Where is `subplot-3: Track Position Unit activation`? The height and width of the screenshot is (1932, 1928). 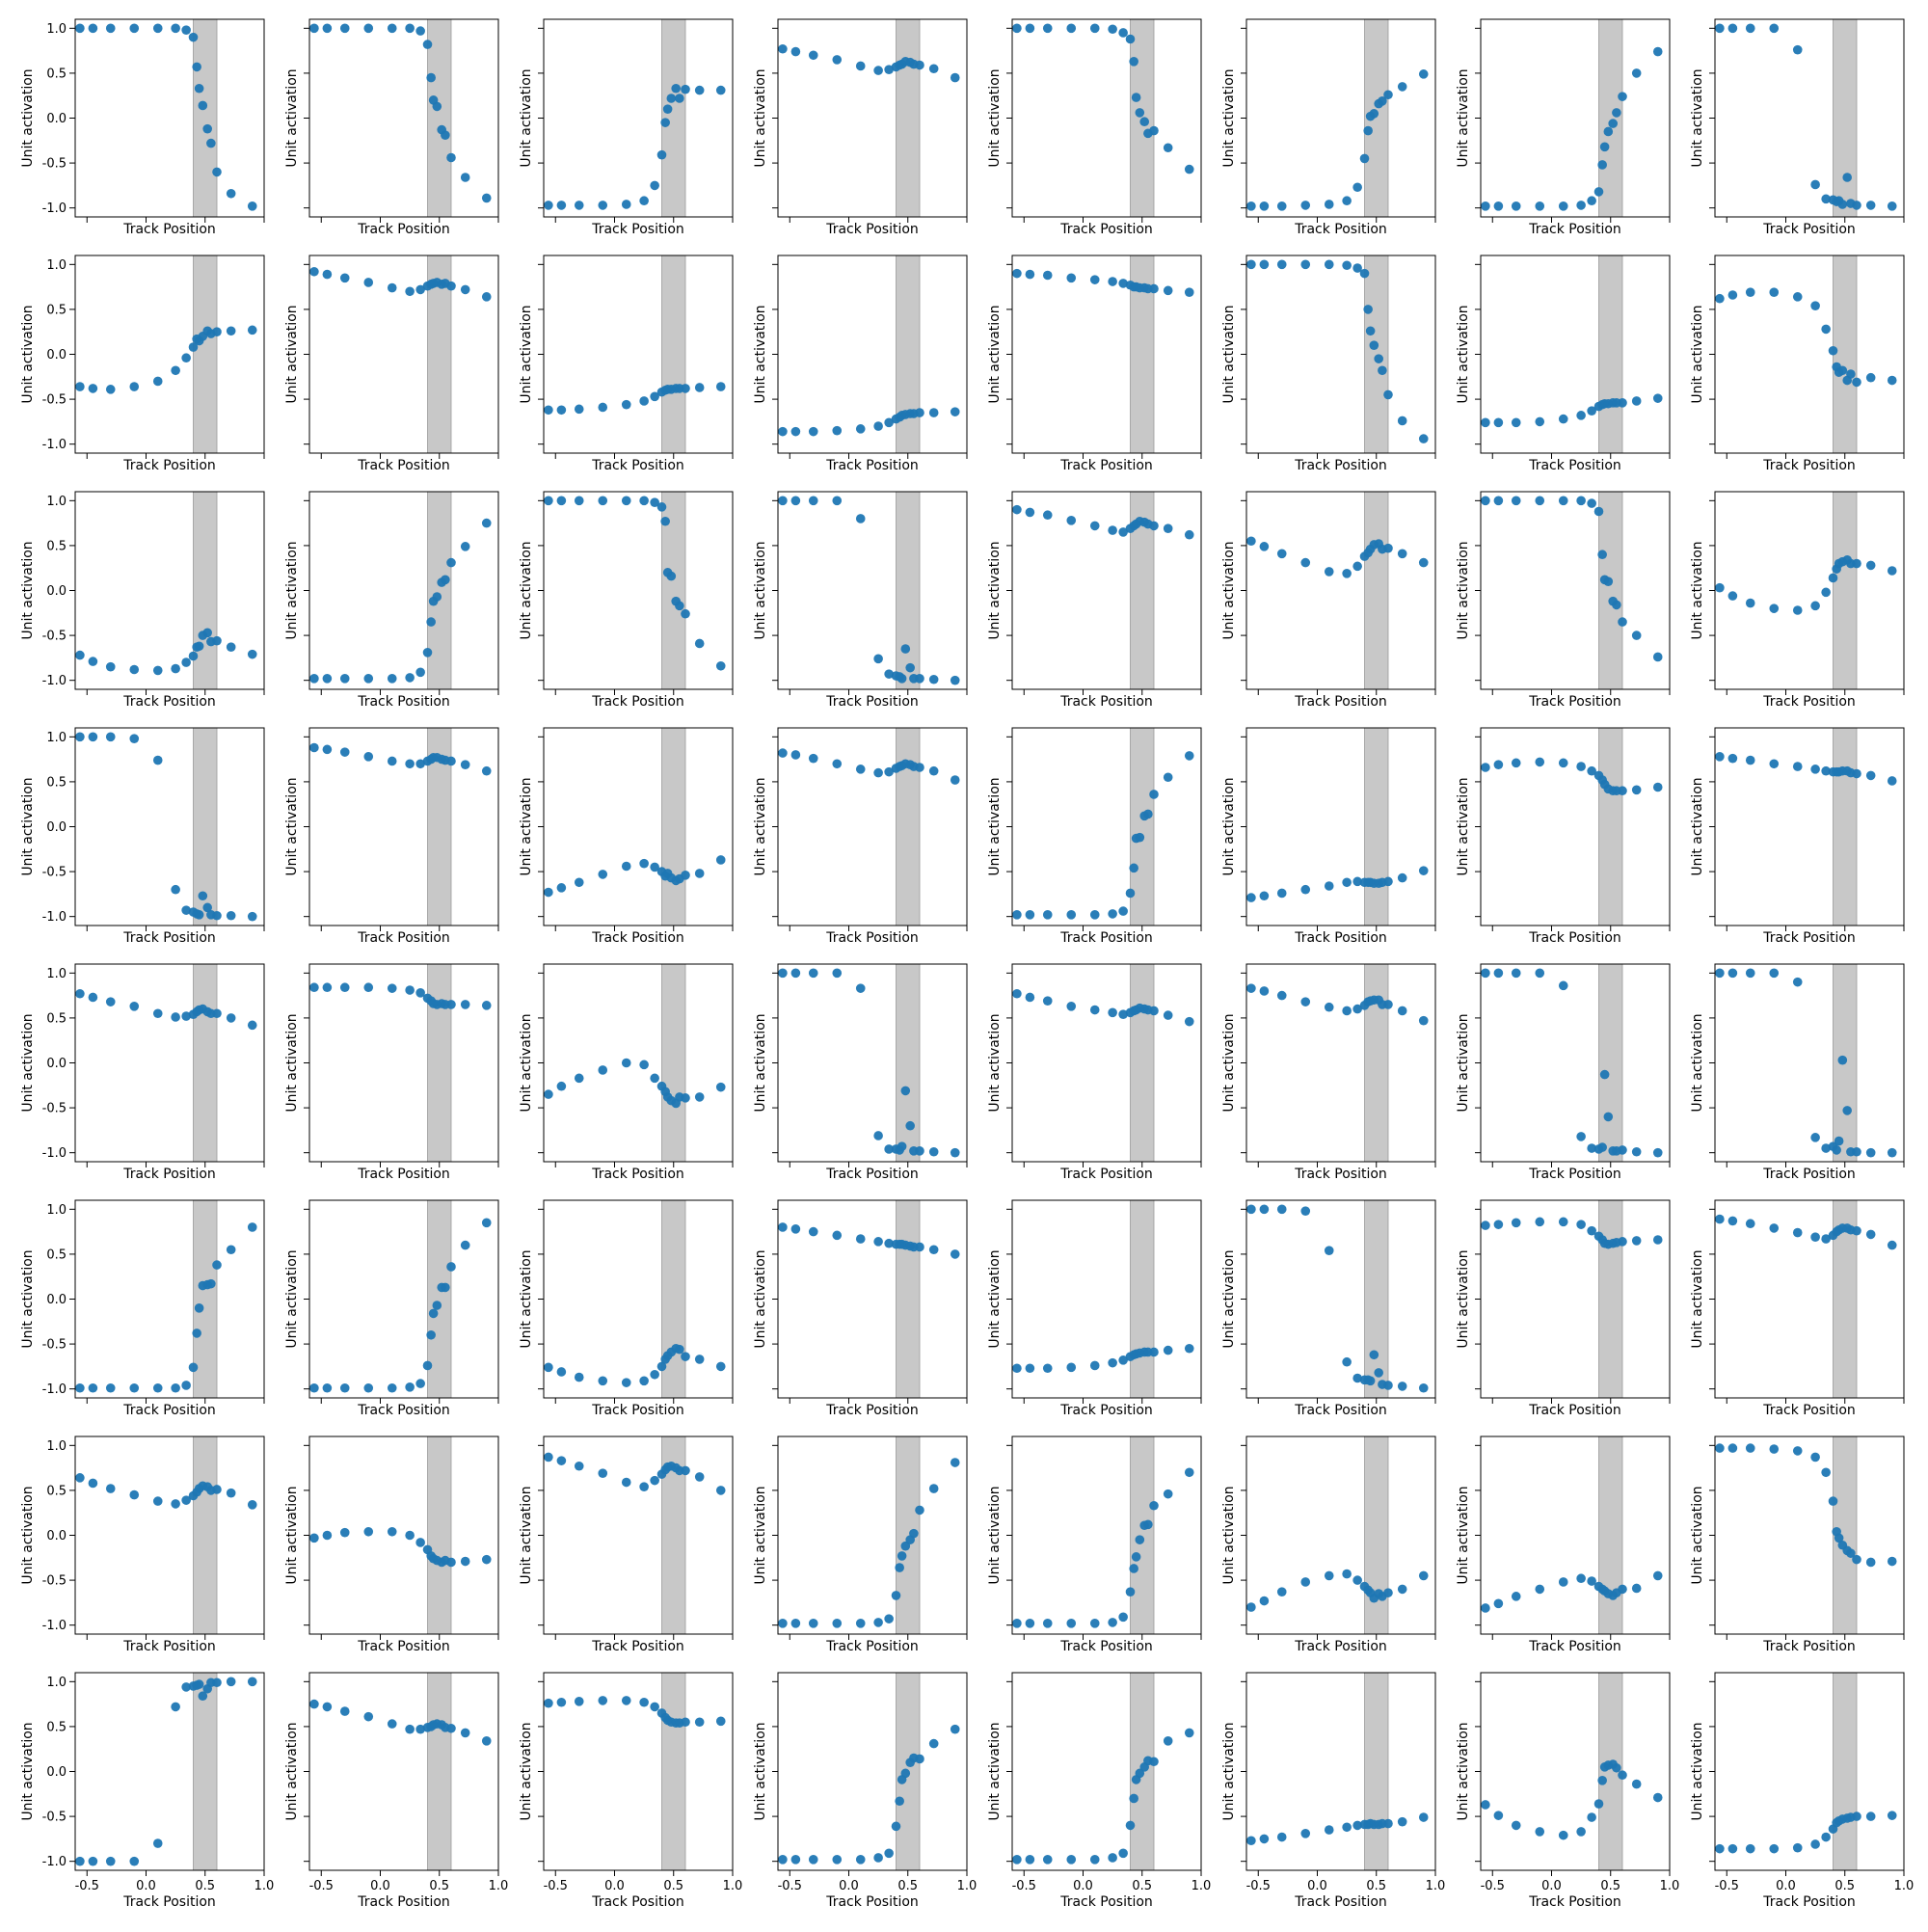
subplot-3: Track Position Unit activation is located at coordinates (627, 128).